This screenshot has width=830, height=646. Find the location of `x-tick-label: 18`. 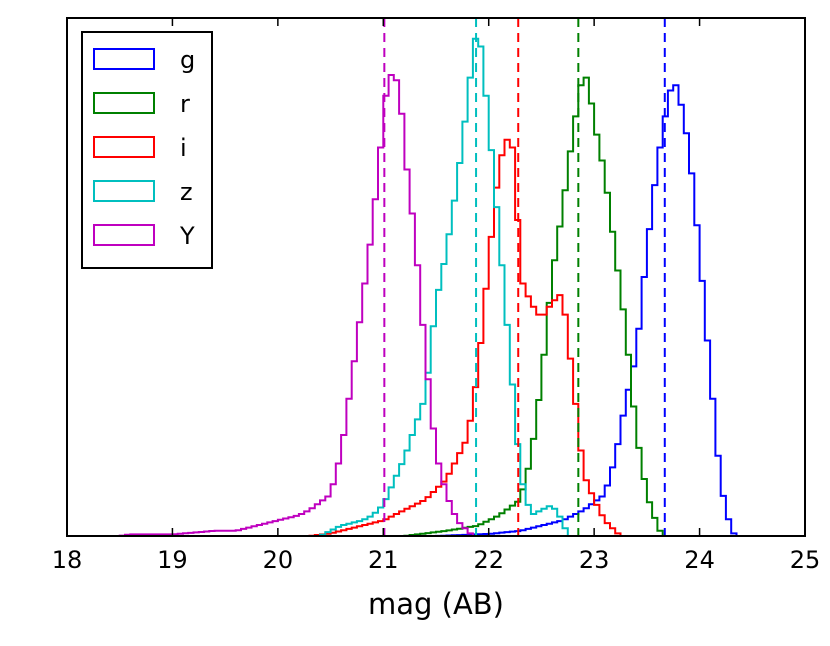

x-tick-label: 18 is located at coordinates (67, 560).